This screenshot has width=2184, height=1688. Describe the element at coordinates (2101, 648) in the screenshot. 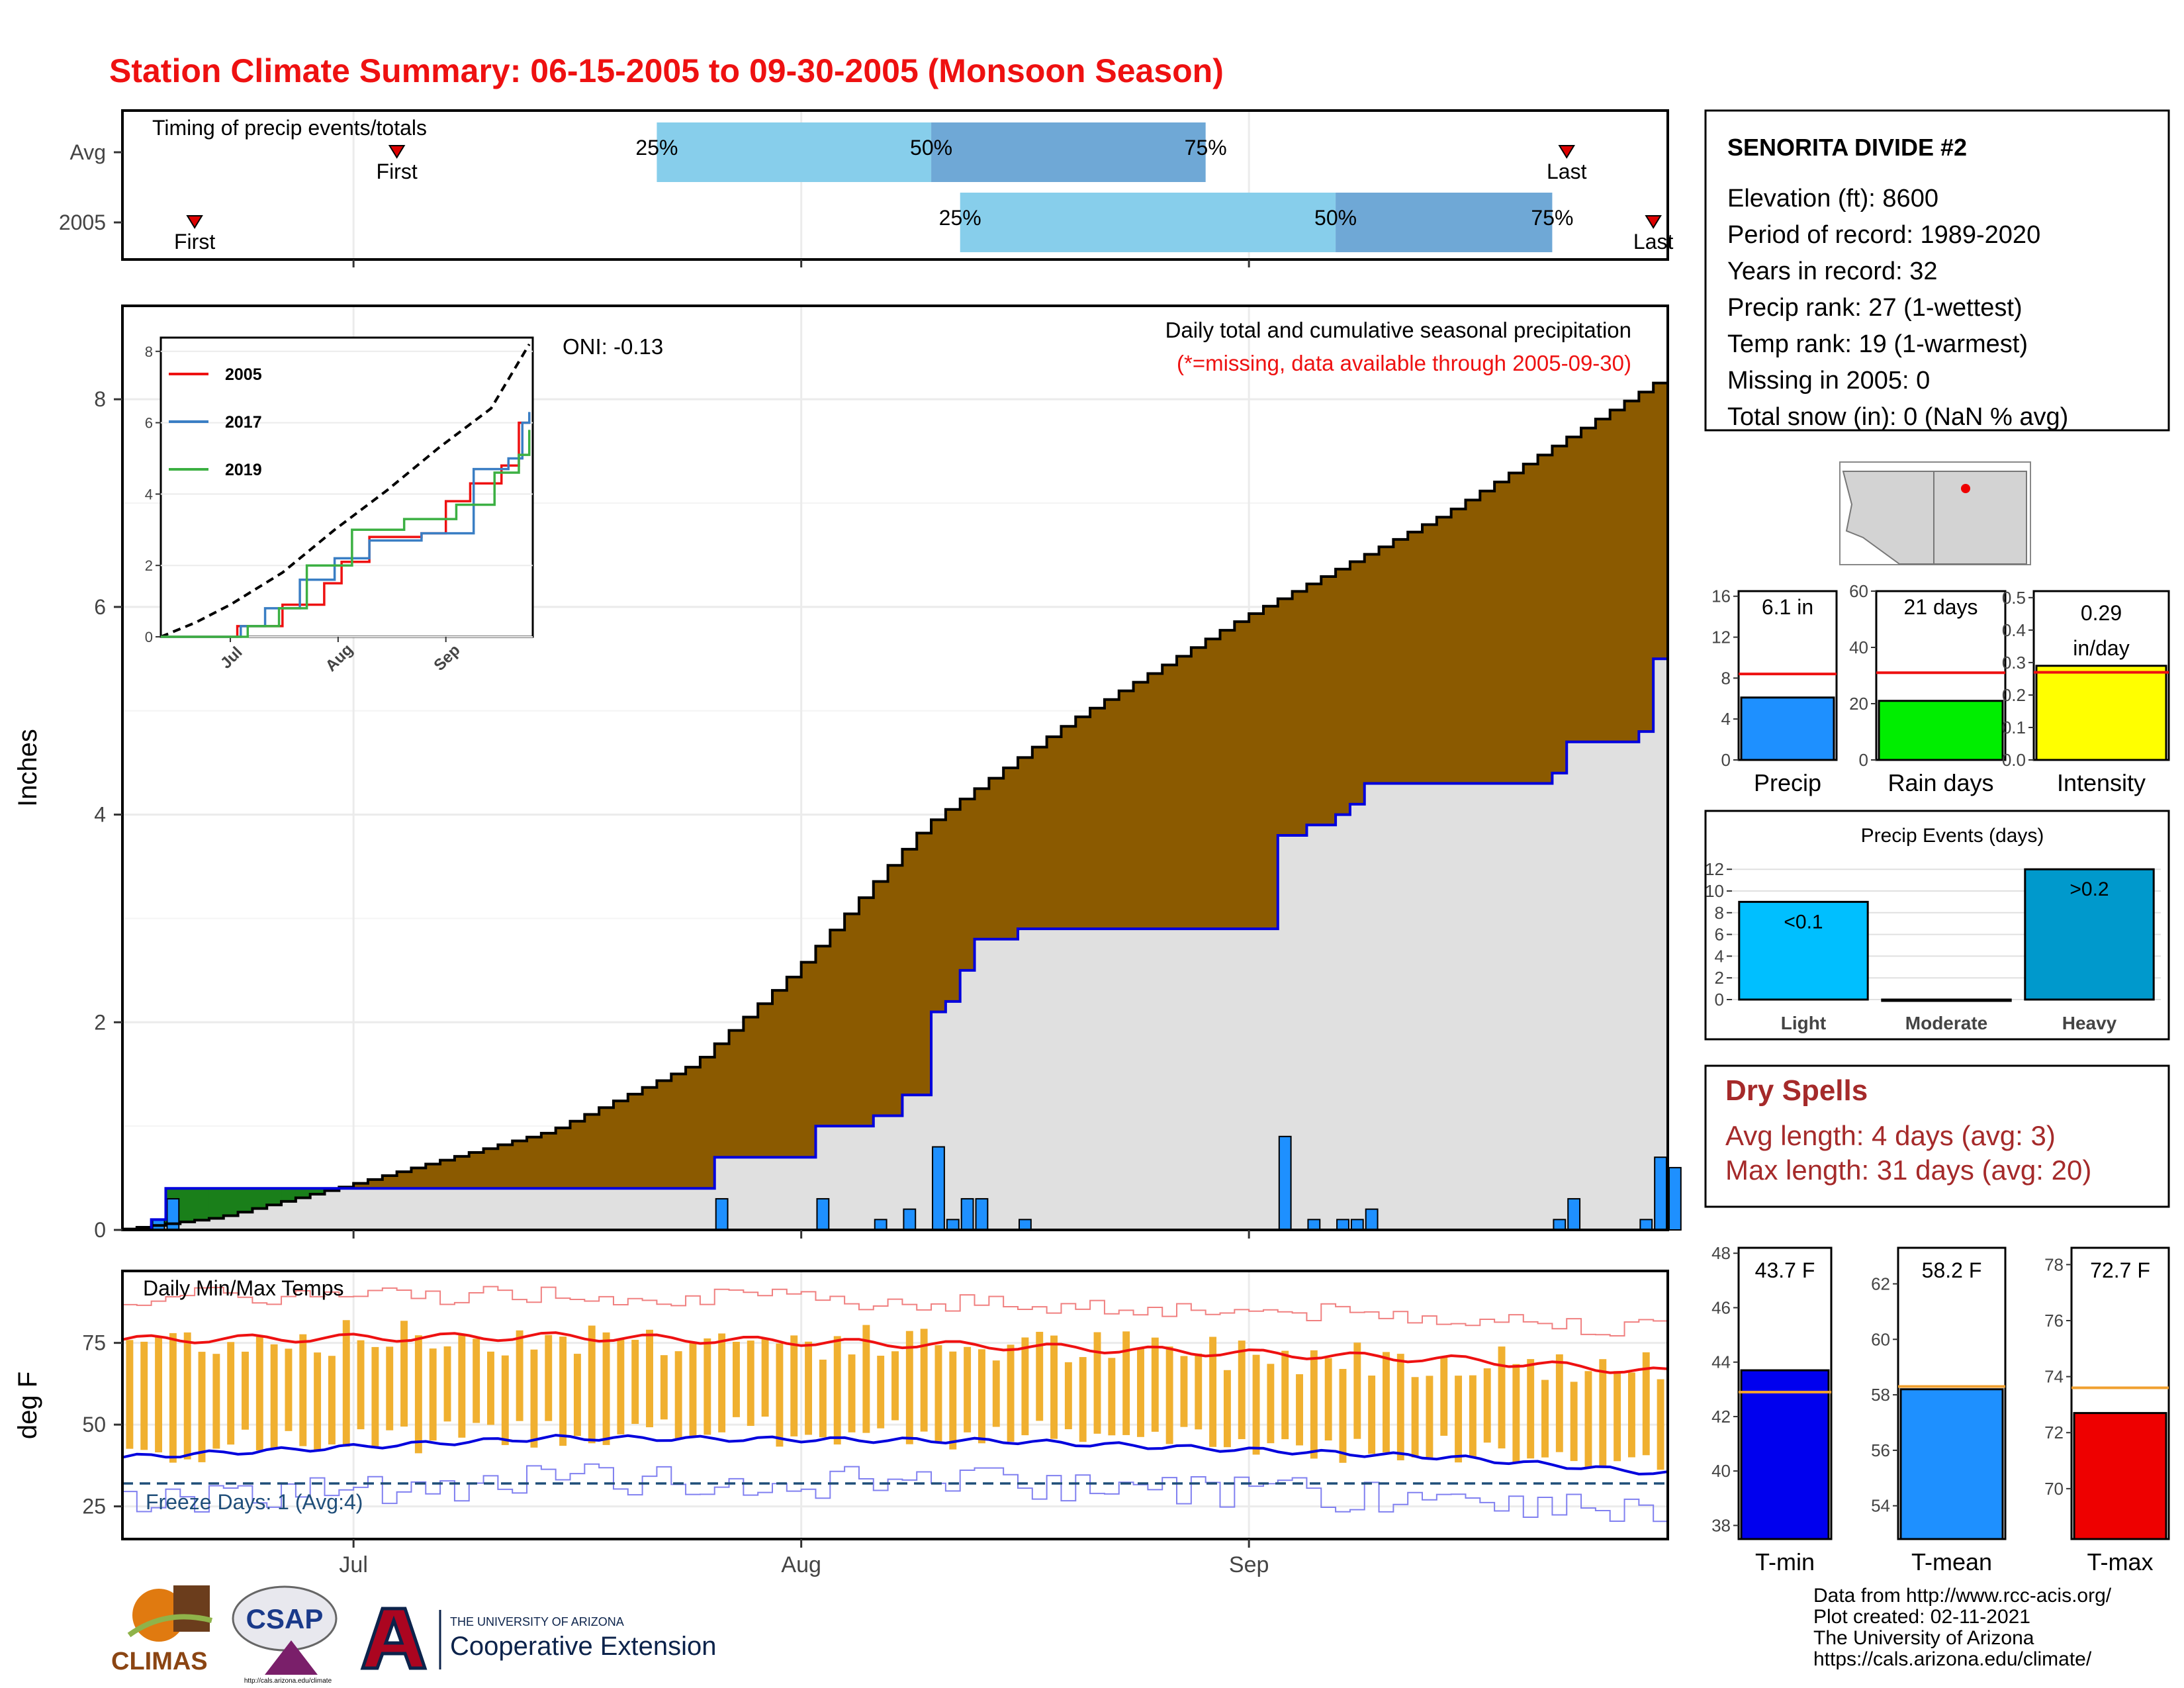

I see `summary-bar-value-unit: in/day` at that location.